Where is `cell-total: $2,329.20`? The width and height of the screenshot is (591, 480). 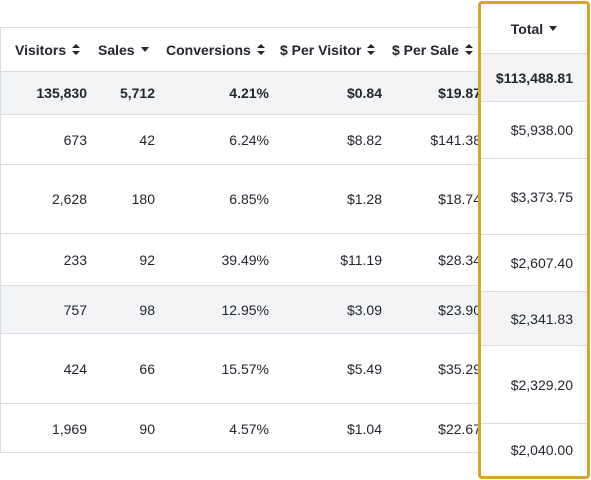 cell-total: $2,329.20 is located at coordinates (534, 385).